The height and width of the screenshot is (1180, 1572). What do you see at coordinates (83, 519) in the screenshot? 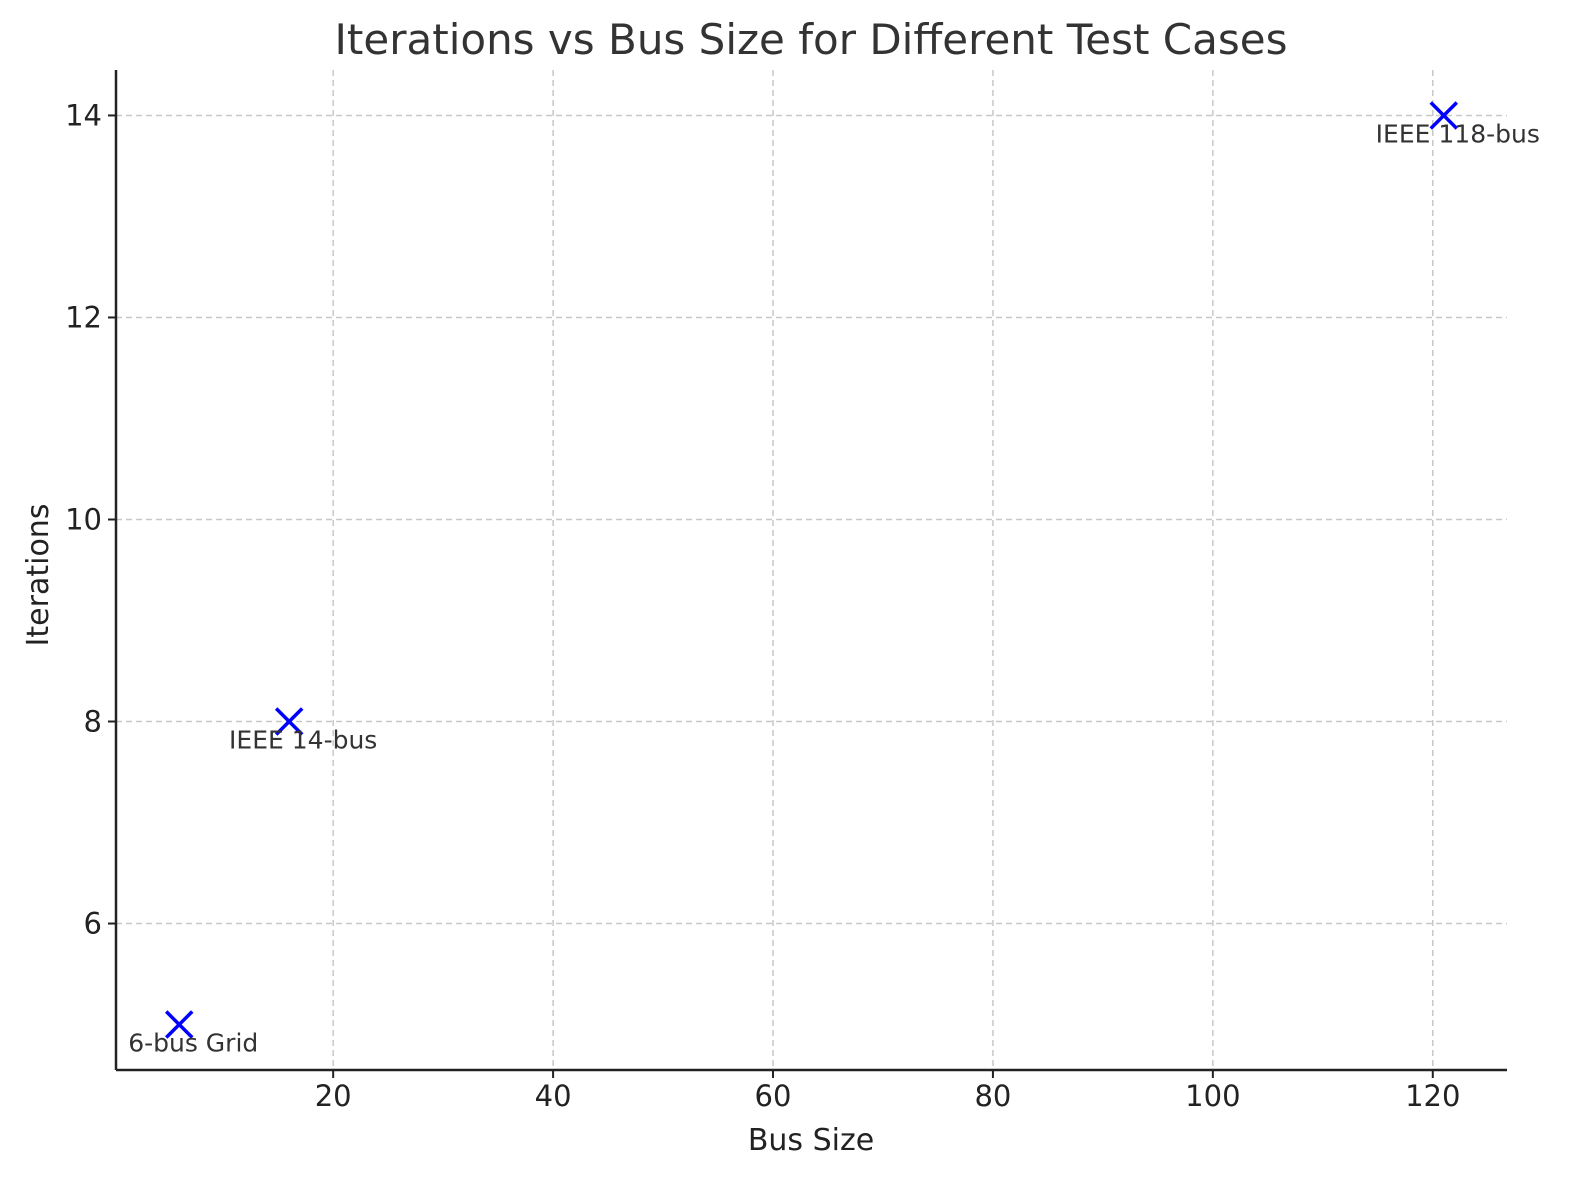
I see `y-tick-label: 10` at bounding box center [83, 519].